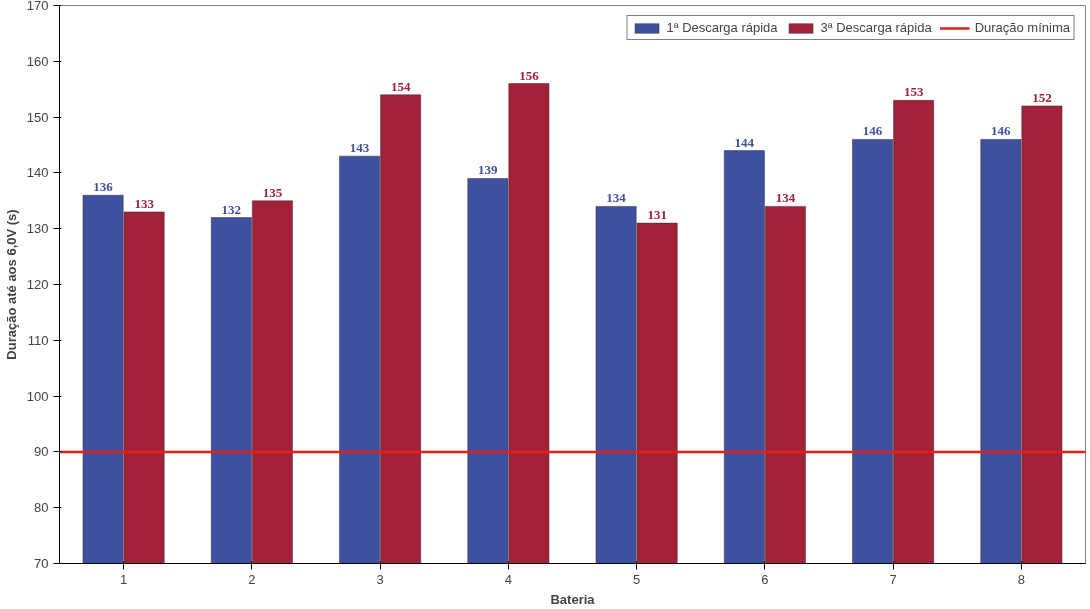 Image resolution: width=1090 pixels, height=609 pixels. Describe the element at coordinates (37, 284) in the screenshot. I see `y-tick-label: 120` at that location.